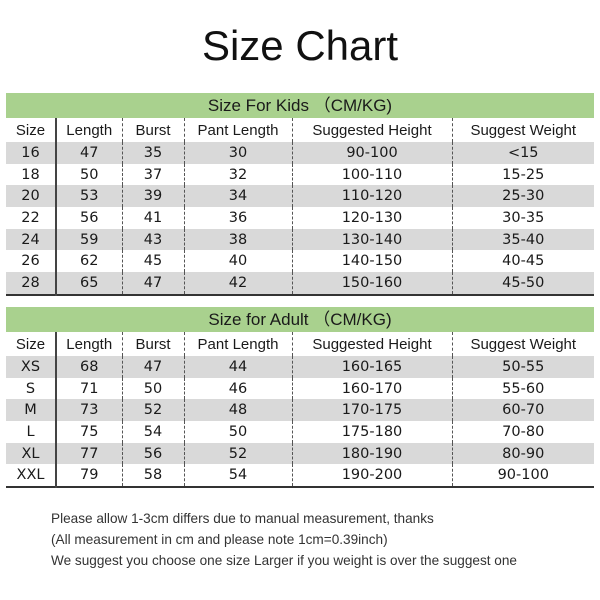 The width and height of the screenshot is (600, 600). I want to click on table-cell: 43, so click(152, 239).